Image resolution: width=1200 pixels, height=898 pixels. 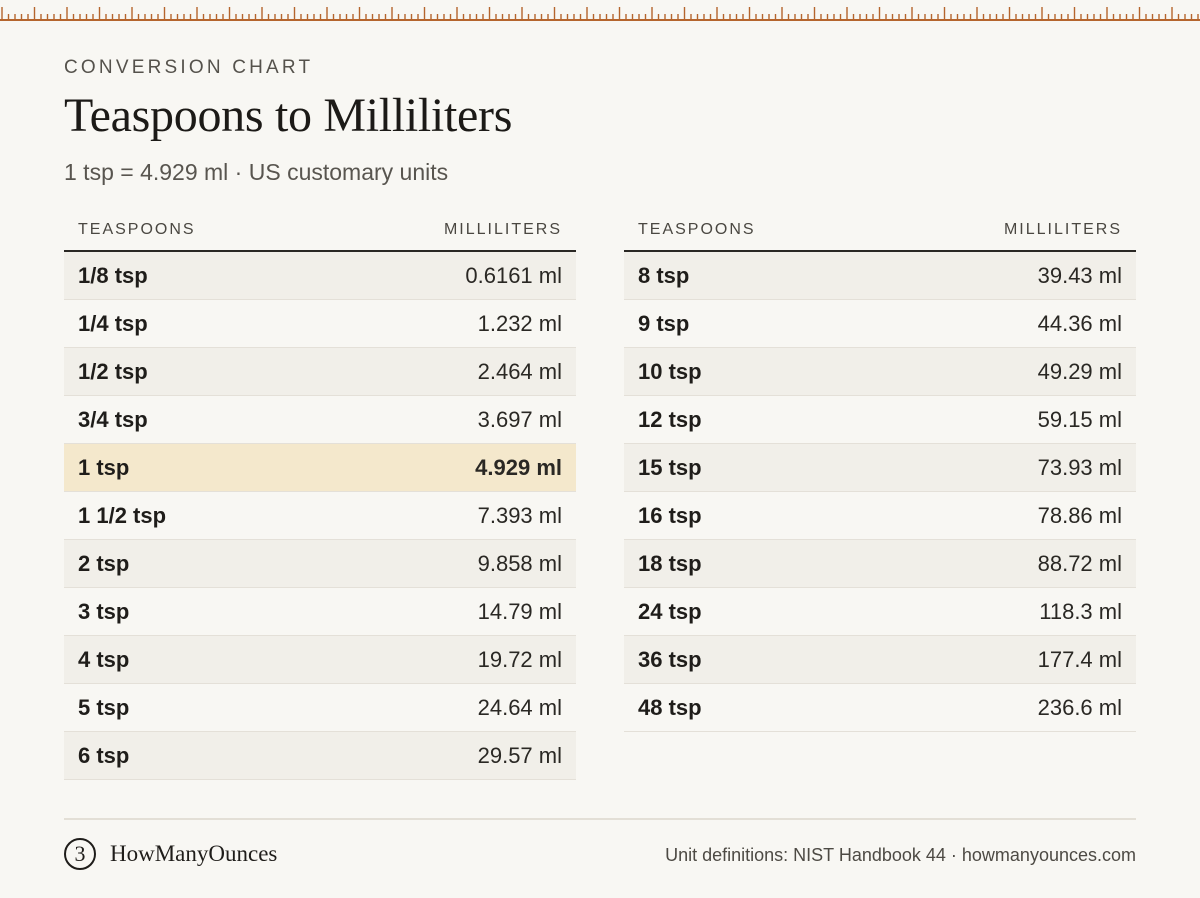 What do you see at coordinates (519, 323) in the screenshot?
I see `milliliters-cell: 1.232 ml` at bounding box center [519, 323].